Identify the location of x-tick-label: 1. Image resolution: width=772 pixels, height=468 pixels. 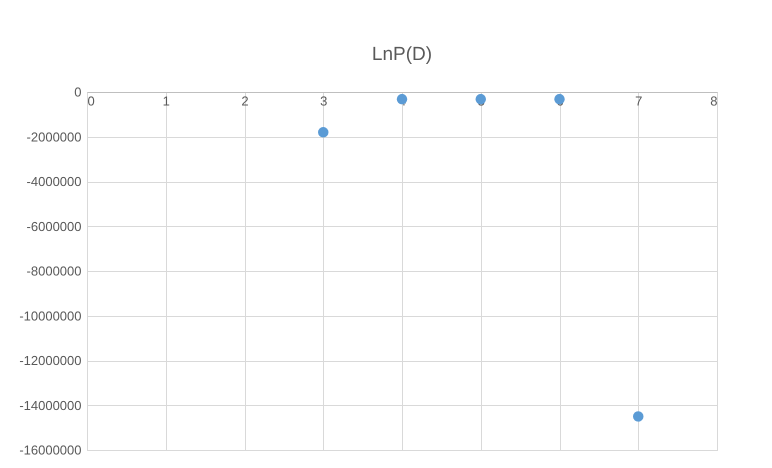
(166, 101).